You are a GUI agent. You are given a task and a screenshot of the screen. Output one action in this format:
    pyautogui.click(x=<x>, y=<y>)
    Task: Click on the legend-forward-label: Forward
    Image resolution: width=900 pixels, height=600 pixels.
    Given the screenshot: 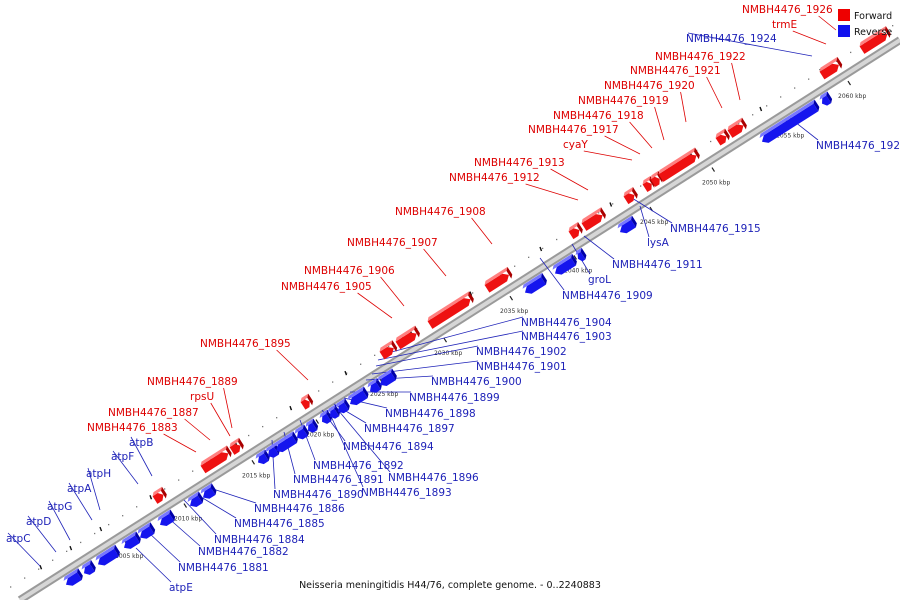 What is the action you would take?
    pyautogui.click(x=873, y=16)
    